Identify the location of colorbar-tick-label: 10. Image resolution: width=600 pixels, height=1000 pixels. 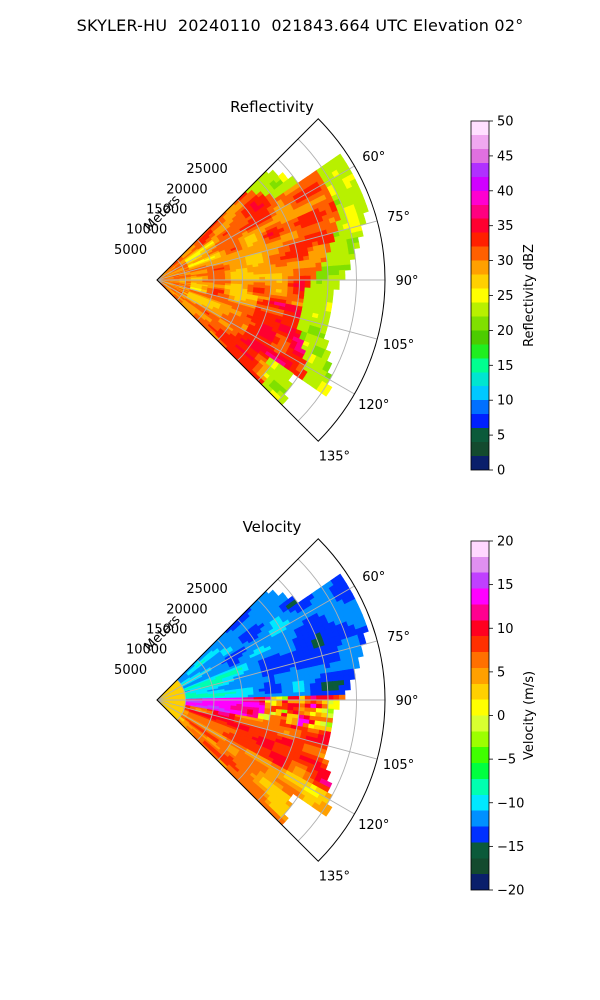
(505, 401).